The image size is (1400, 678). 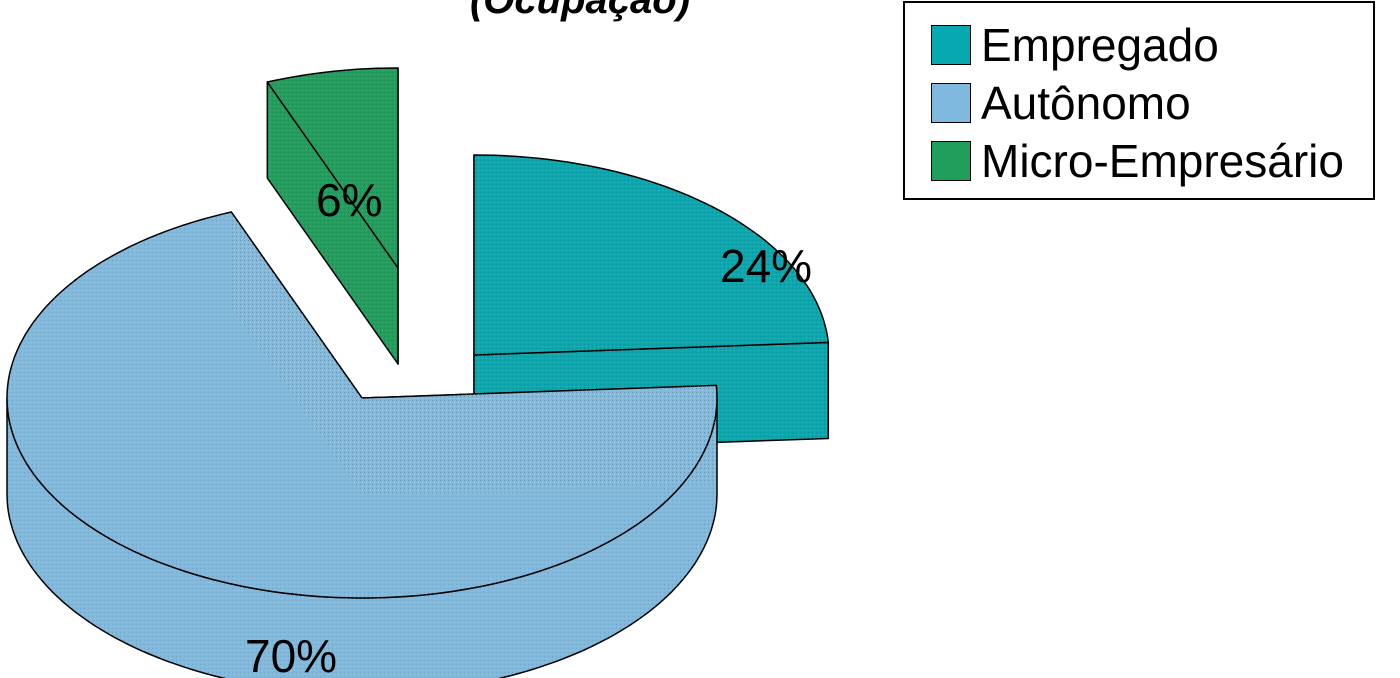 I want to click on legend-item-micro-empresario: Micro-Empresário, so click(x=1137, y=161).